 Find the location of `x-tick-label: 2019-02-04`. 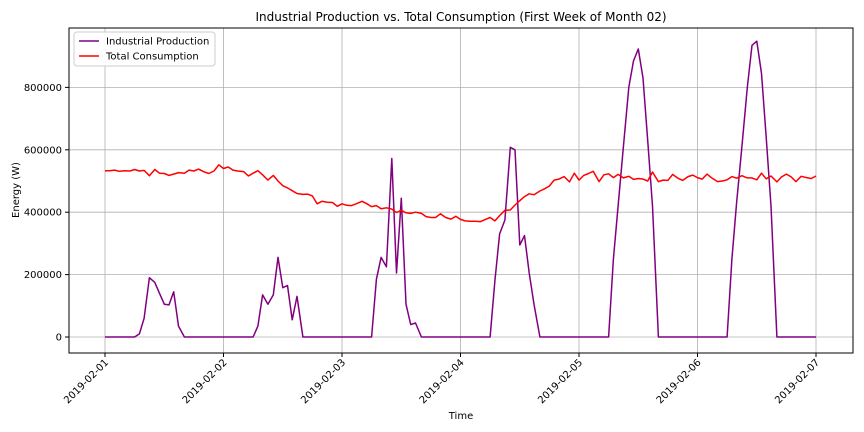

x-tick-label: 2019-02-04 is located at coordinates (442, 381).